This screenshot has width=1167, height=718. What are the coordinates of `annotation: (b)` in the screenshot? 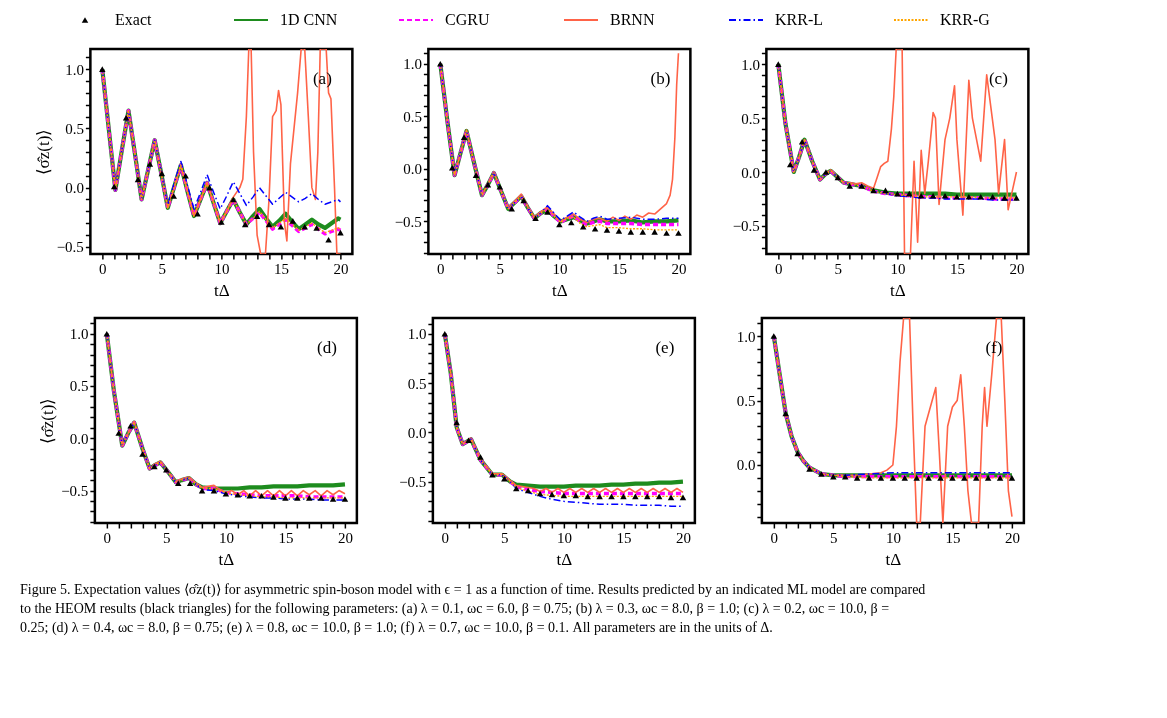 It's located at (660, 78).